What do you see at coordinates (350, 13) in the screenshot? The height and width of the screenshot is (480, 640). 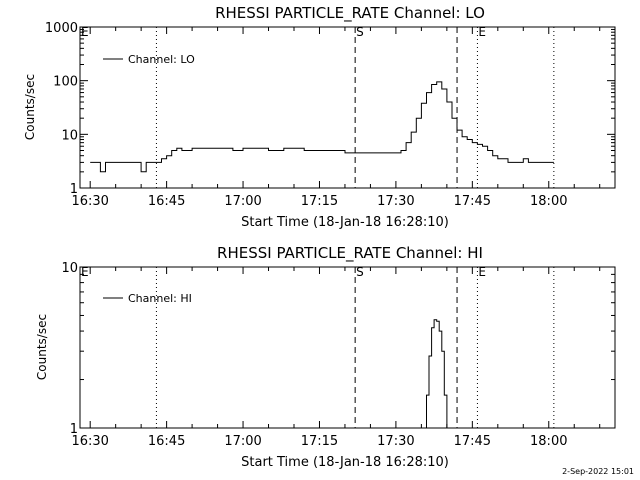 I see `chart-title: RHESSI PARTICLE_RATE Channel: LO` at bounding box center [350, 13].